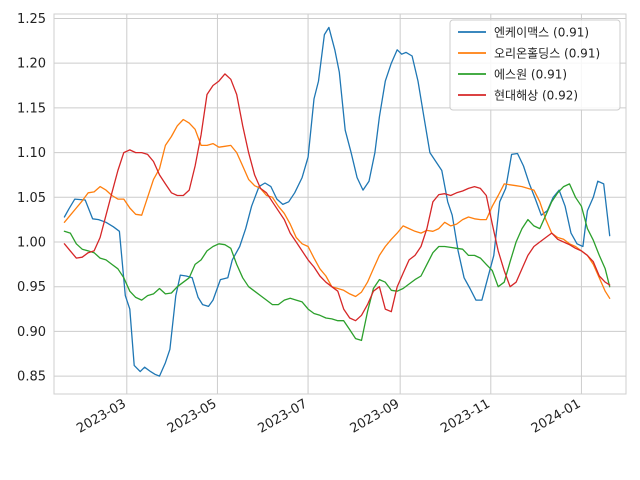  I want to click on y-axis-tick-labels: 0.85 0.90 0.95 1.00 1.05 1.10 1.15 1.20 1.25, so click(31, 198).